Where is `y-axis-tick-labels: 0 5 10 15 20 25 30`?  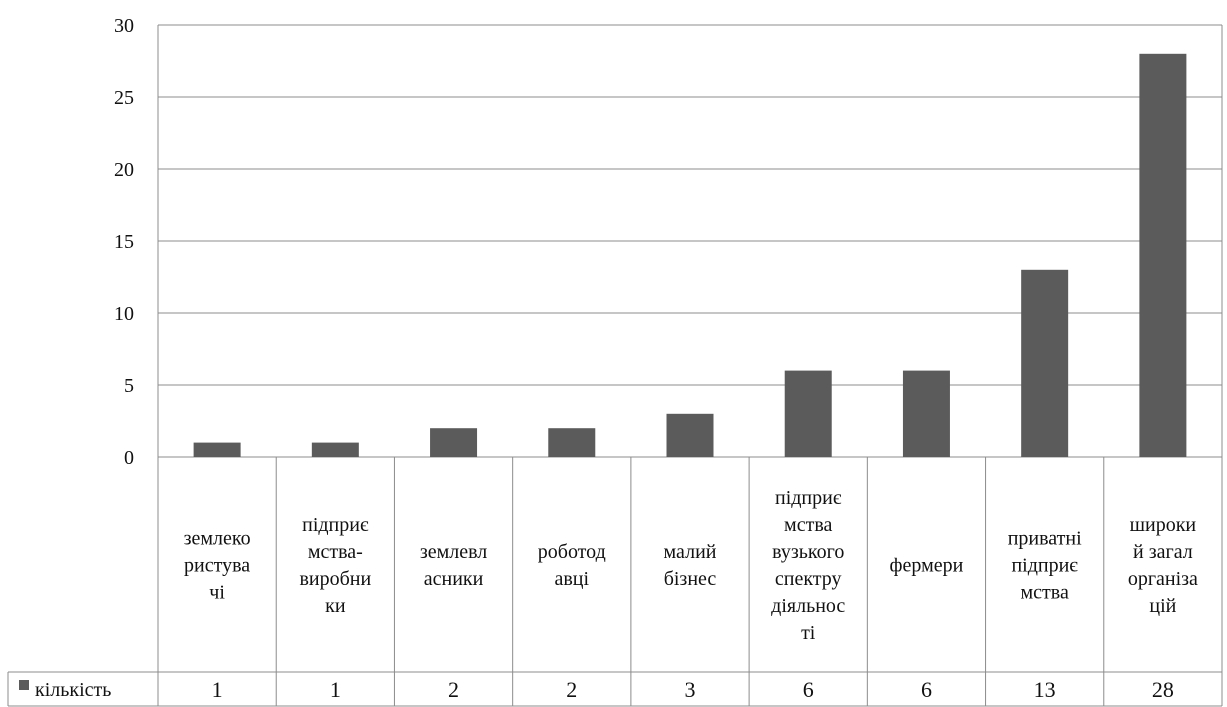 y-axis-tick-labels: 0 5 10 15 20 25 30 is located at coordinates (124, 242).